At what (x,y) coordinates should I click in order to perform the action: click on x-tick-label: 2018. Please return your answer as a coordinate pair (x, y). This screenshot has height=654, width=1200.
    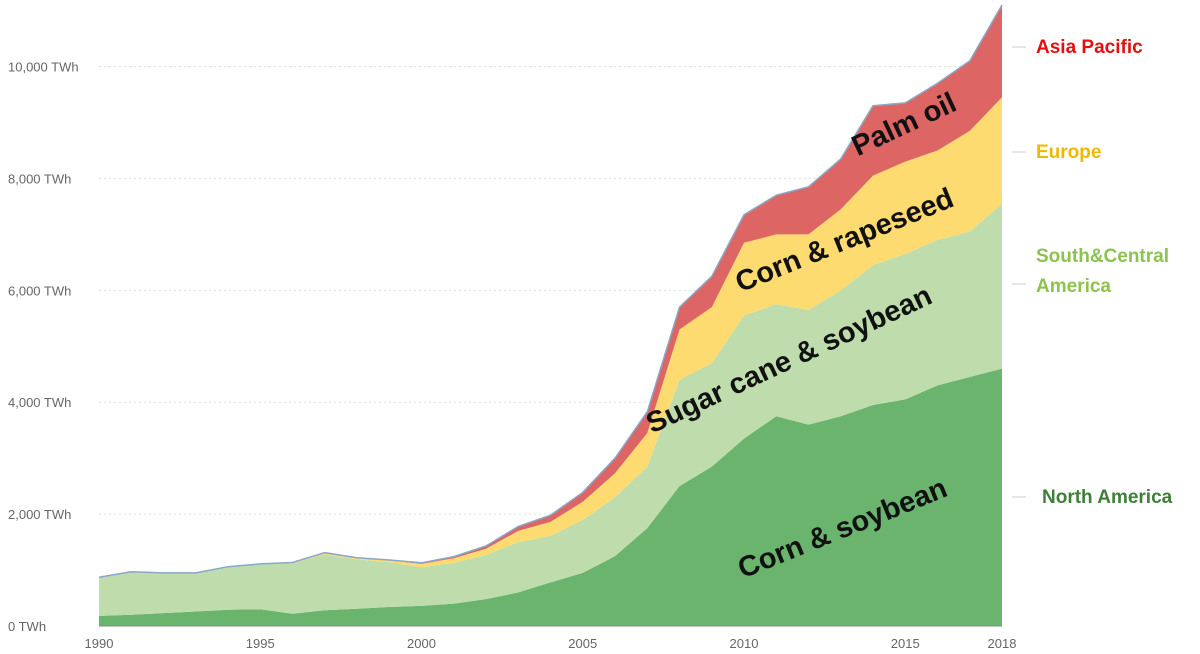
    Looking at the image, I should click on (1002, 643).